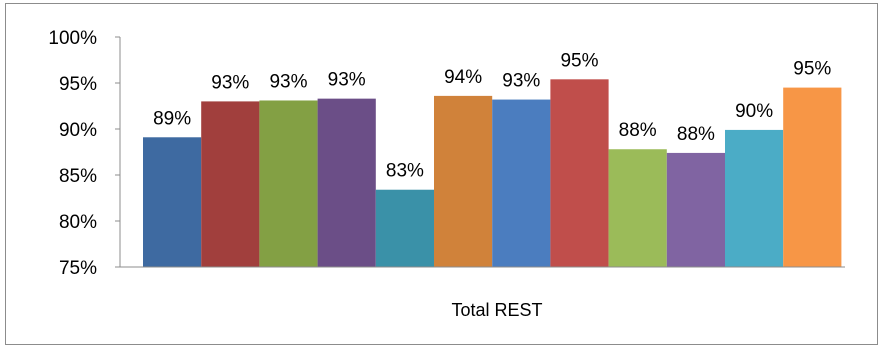  I want to click on y-tick-label: 95%, so click(78, 84).